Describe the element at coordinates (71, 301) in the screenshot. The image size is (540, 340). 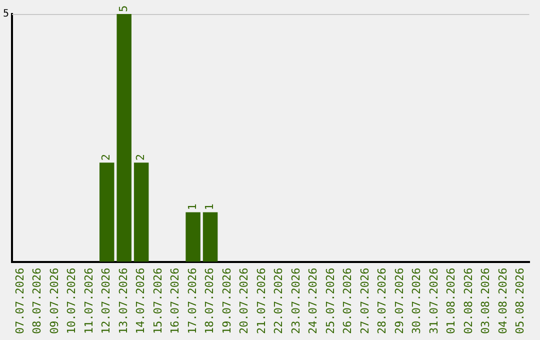
I see `x-tick-label: 10.07.2026` at that location.